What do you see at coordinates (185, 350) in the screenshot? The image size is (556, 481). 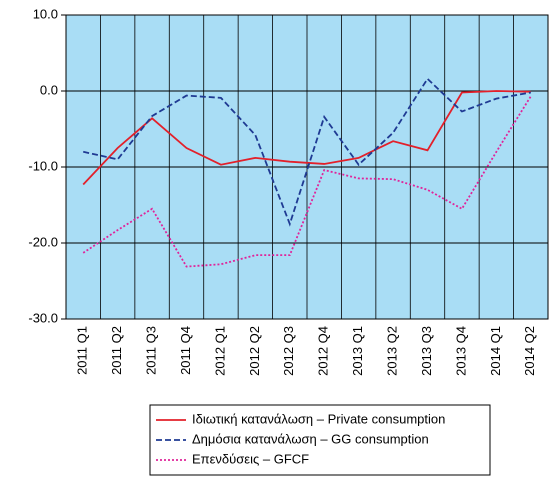 I see `x-tick-label: 2011 Q4` at bounding box center [185, 350].